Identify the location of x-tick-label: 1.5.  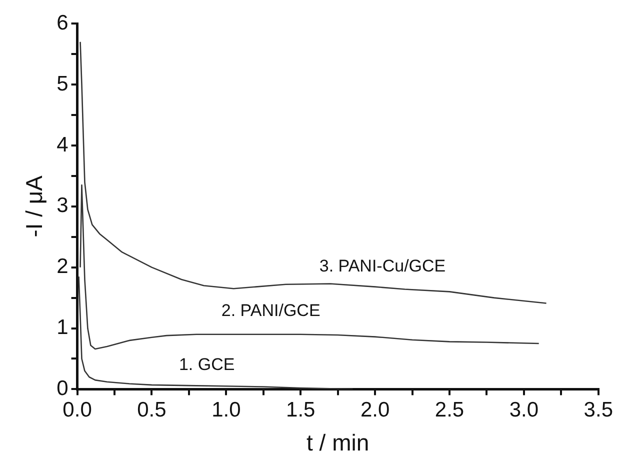
(301, 410).